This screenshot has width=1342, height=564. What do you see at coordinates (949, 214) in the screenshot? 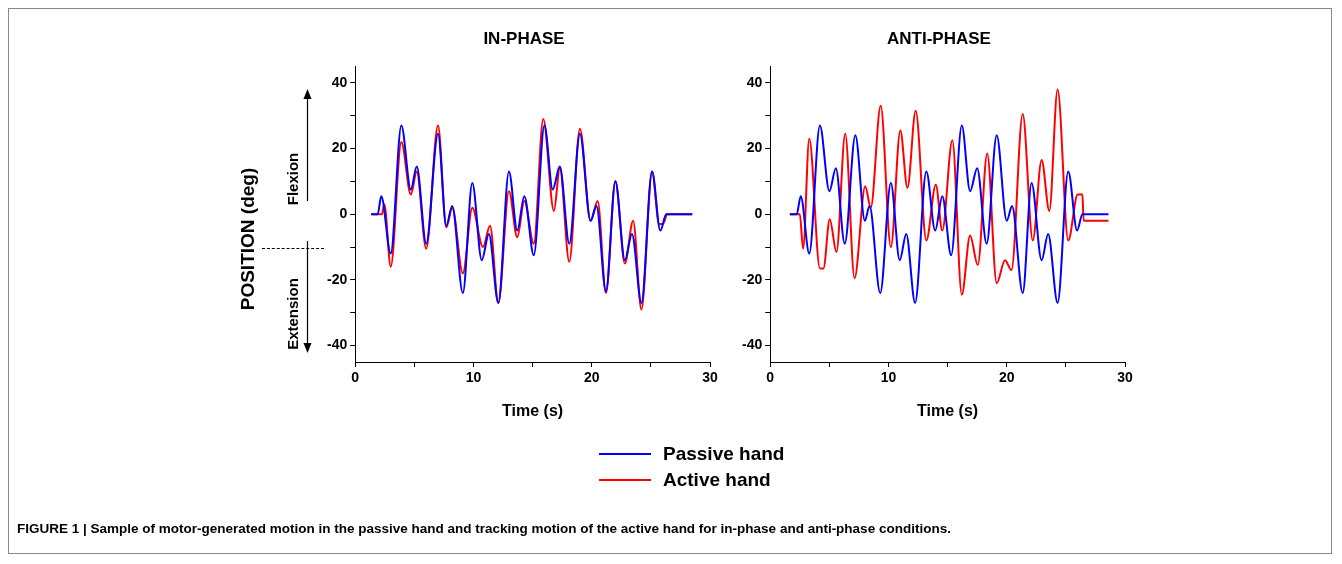
I see `line-series` at bounding box center [949, 214].